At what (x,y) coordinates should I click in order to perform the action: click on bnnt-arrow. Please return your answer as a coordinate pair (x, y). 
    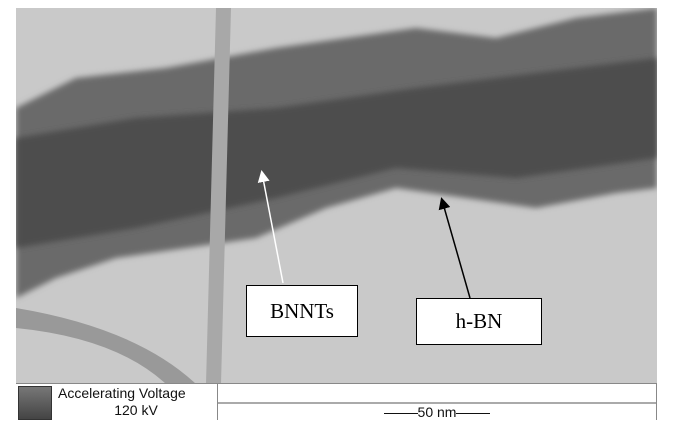
    Looking at the image, I should click on (270, 227).